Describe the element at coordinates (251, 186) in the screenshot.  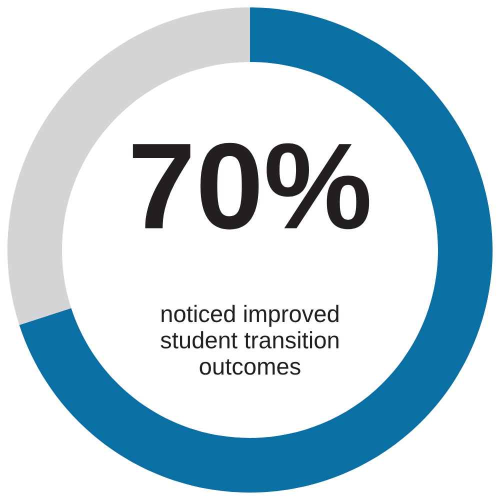
I see `data-label: 70%` at that location.